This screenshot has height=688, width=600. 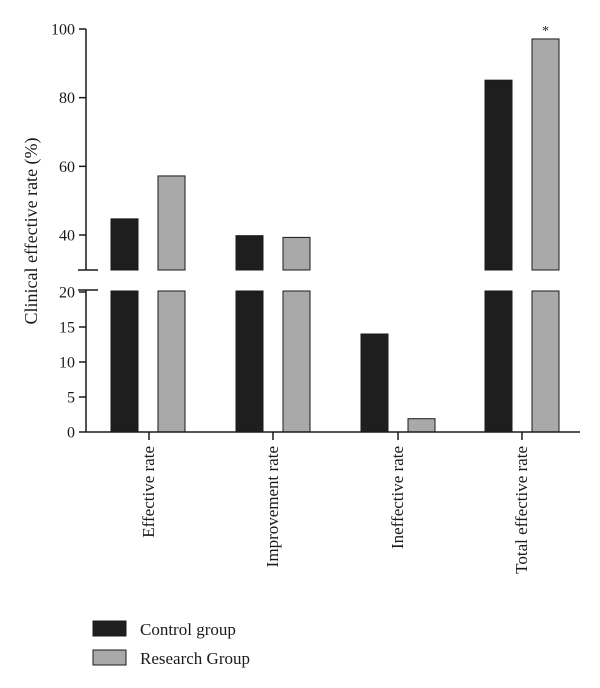 I want to click on legend: Control group Research Group, so click(x=171, y=644).